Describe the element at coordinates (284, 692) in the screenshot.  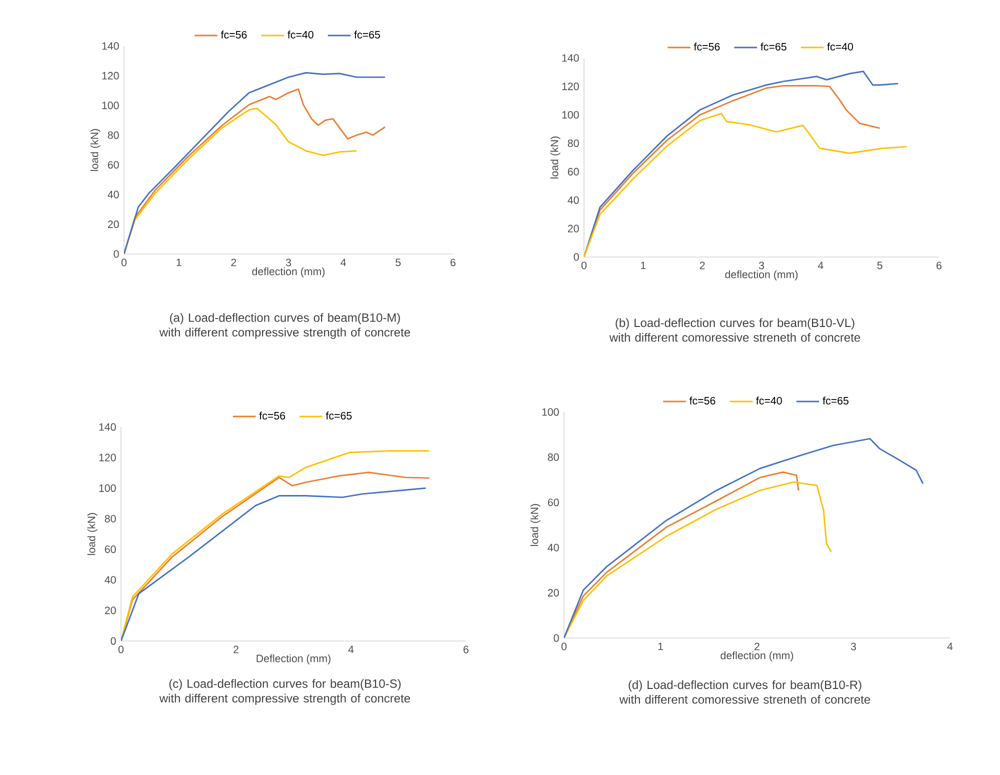
I see `text: (c) Load-deflection curves for beam(B10-S) with different compressive strength of concrete` at that location.